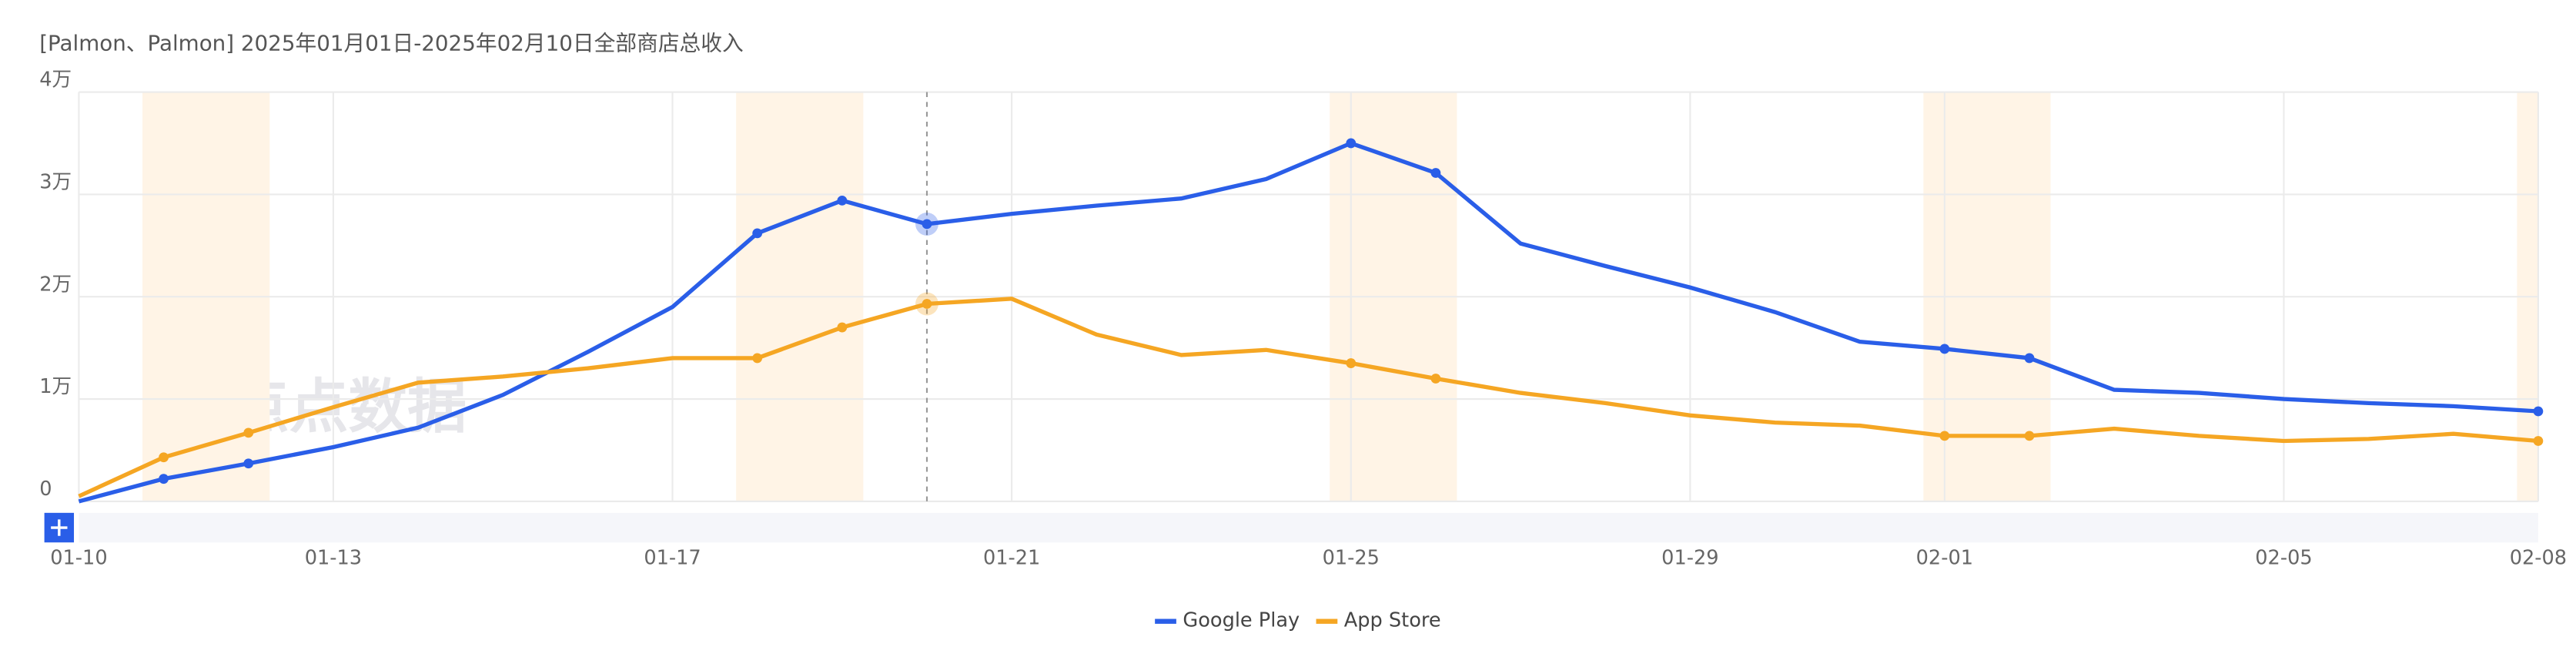 This screenshot has height=647, width=2576. Describe the element at coordinates (56, 181) in the screenshot. I see `y-tick-label: 3万` at that location.